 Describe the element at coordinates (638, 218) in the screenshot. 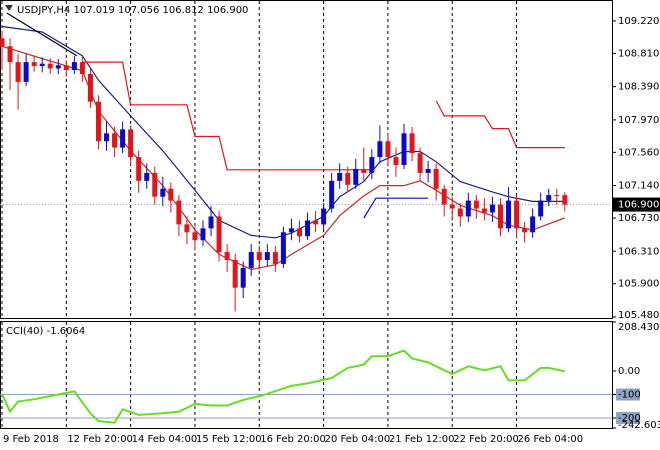

I see `y-tick-label: 106.730` at that location.